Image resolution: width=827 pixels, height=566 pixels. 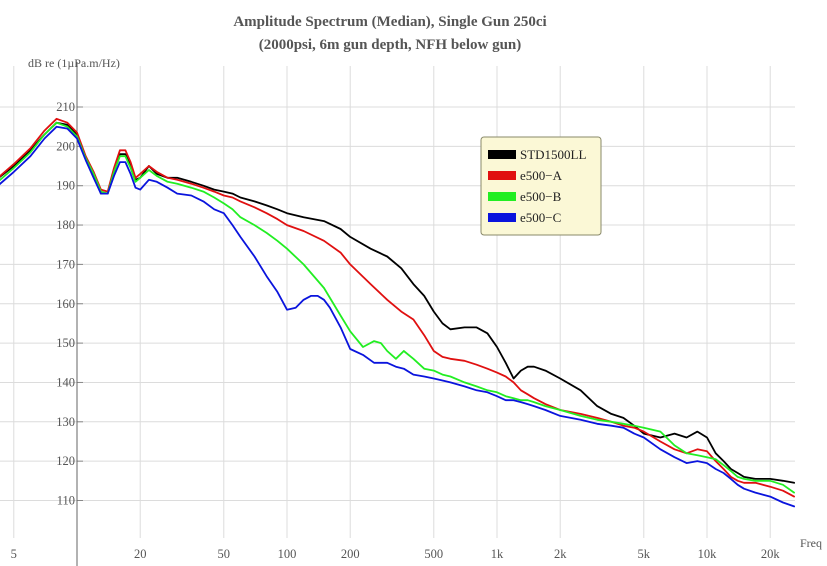 I want to click on x-tick-label-20: 20, so click(x=140, y=554).